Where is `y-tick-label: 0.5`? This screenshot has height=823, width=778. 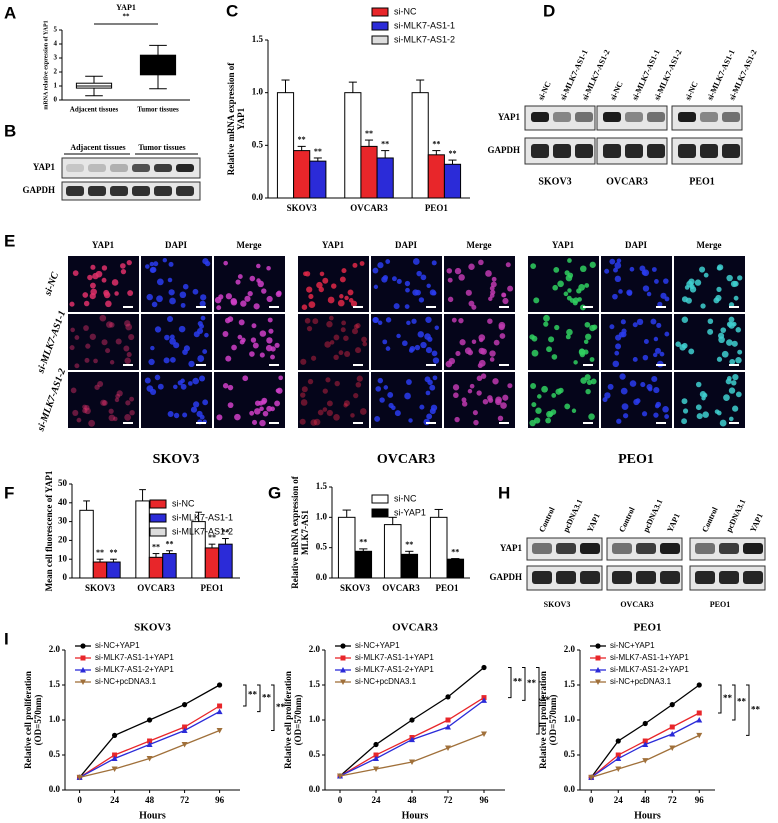 y-tick-label: 0.5 is located at coordinates (55, 754).